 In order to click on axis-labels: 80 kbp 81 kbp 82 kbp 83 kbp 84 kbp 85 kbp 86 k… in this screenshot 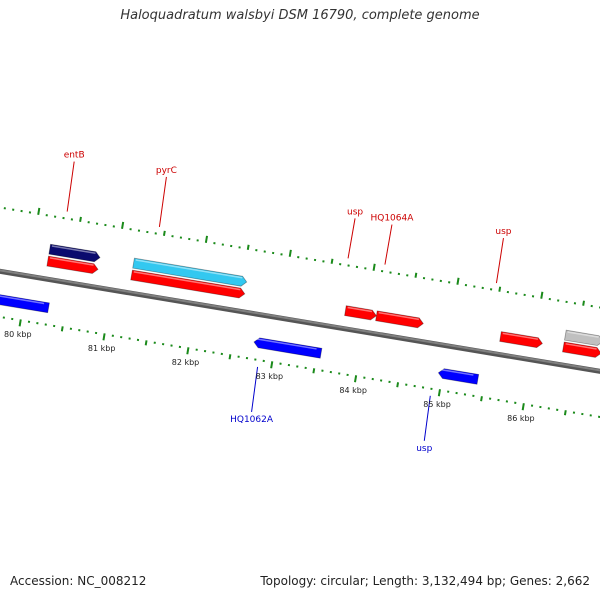, I will do `click(269, 376)`.